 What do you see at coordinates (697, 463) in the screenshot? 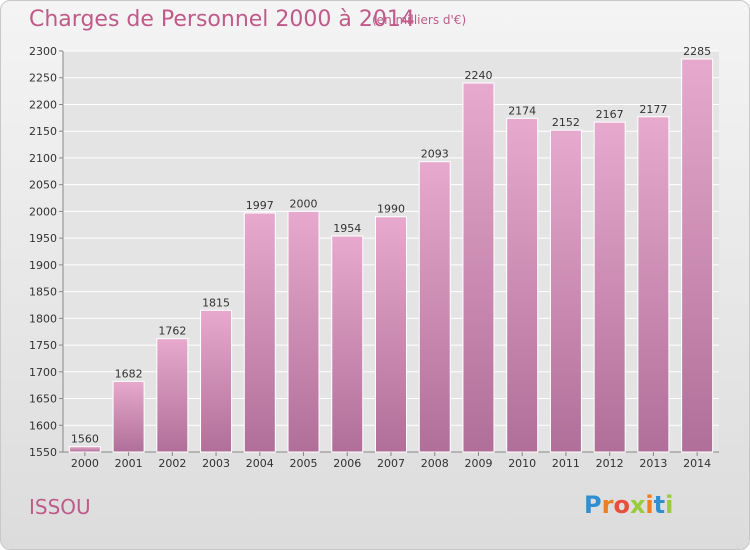
I see `x-tick-label: 2014` at bounding box center [697, 463].